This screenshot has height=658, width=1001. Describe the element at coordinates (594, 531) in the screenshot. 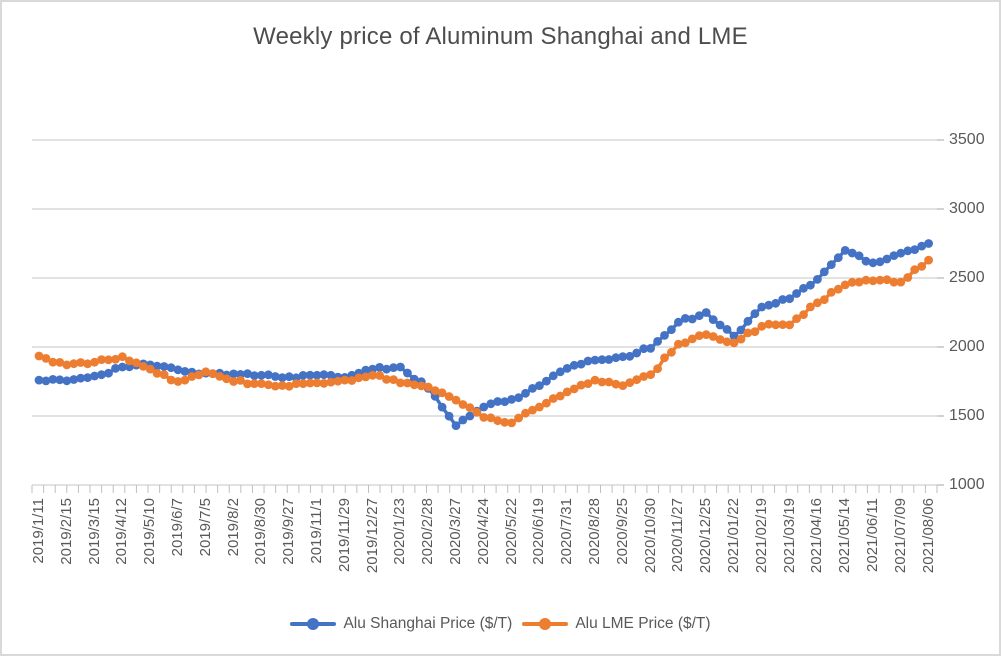

I see `x-tick-label: 2020/8/28` at that location.